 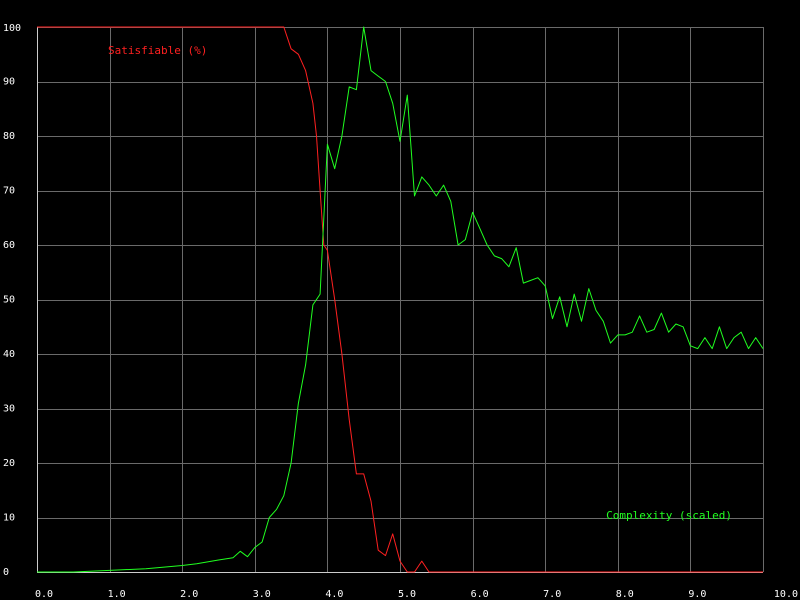 I want to click on x-tick-label: 1.0, so click(x=117, y=594).